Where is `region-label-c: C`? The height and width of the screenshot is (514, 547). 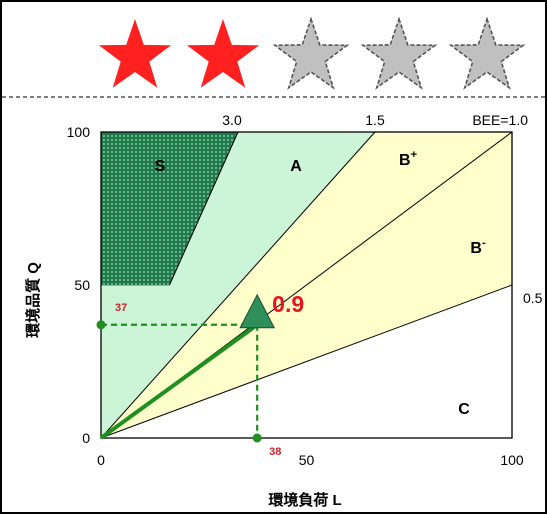
region-label-c: C is located at coordinates (464, 409).